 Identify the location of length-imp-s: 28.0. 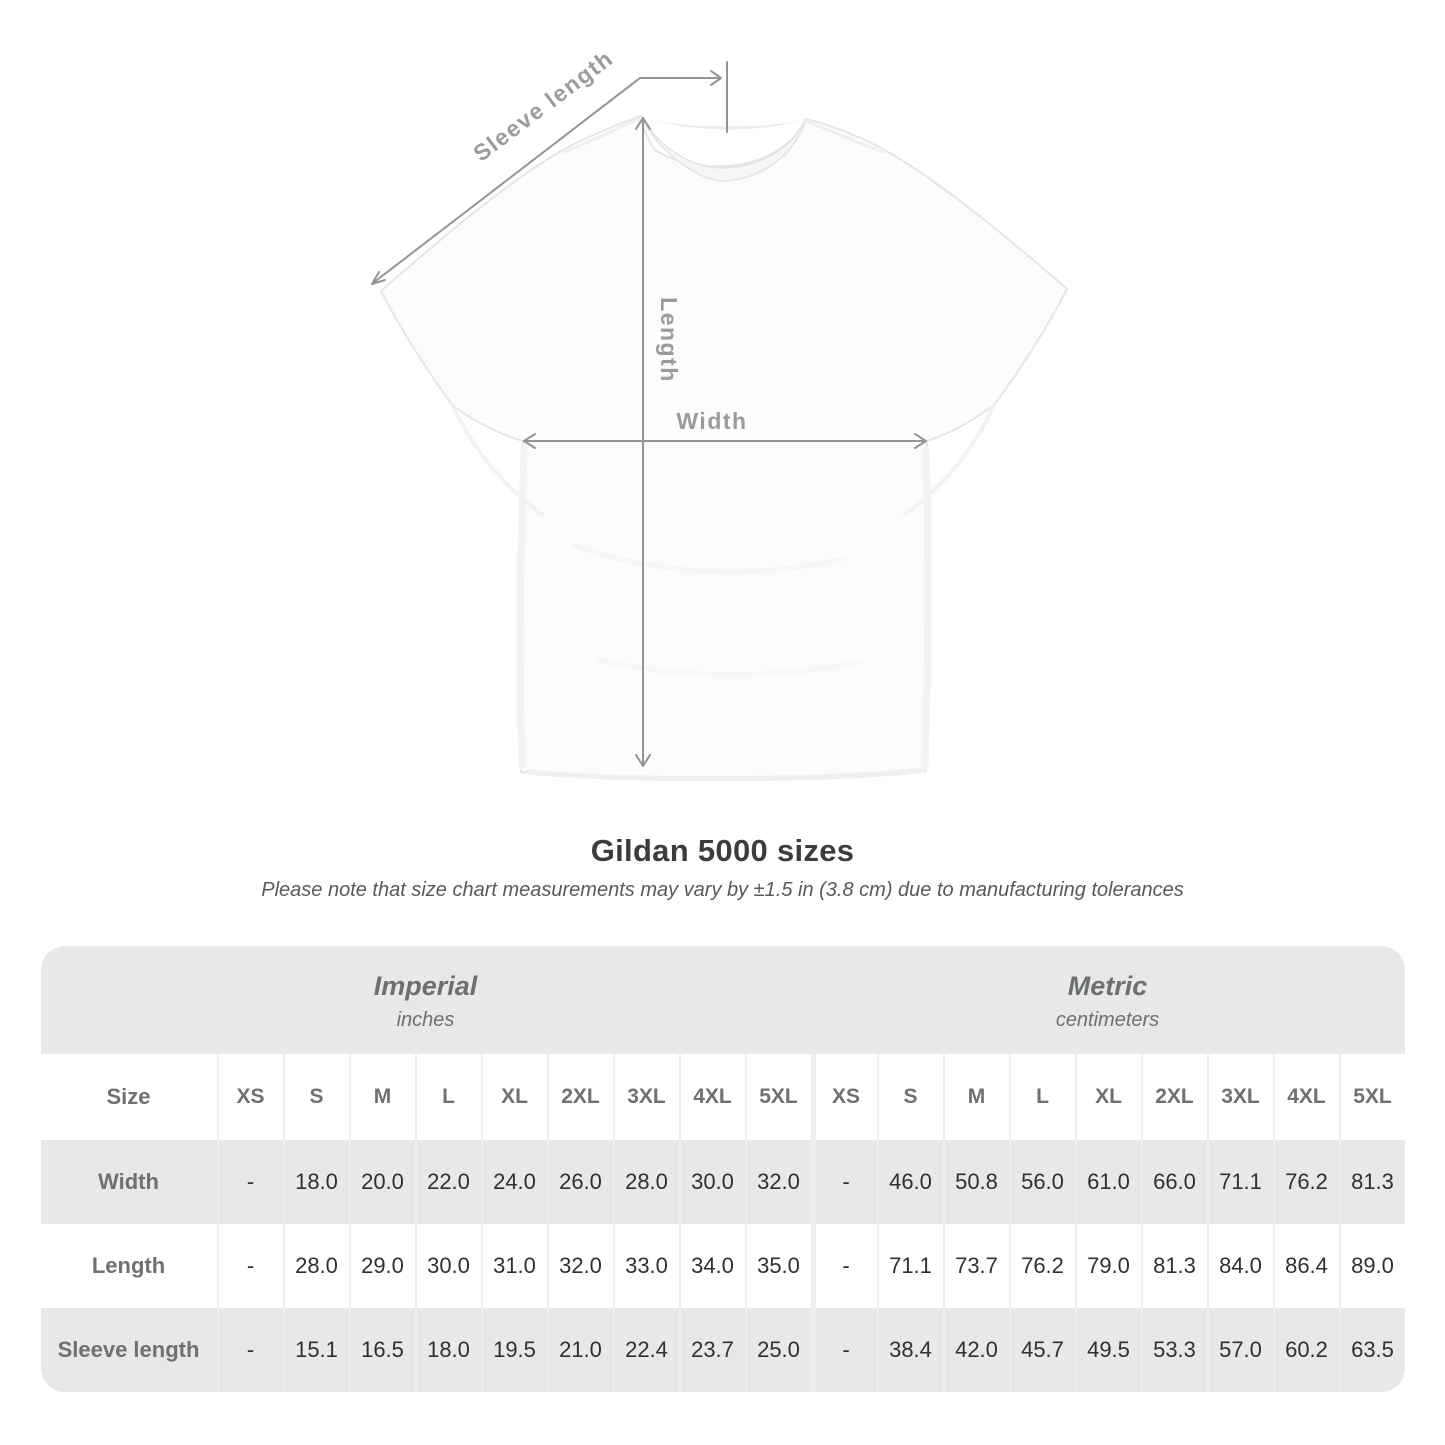
(315, 1266).